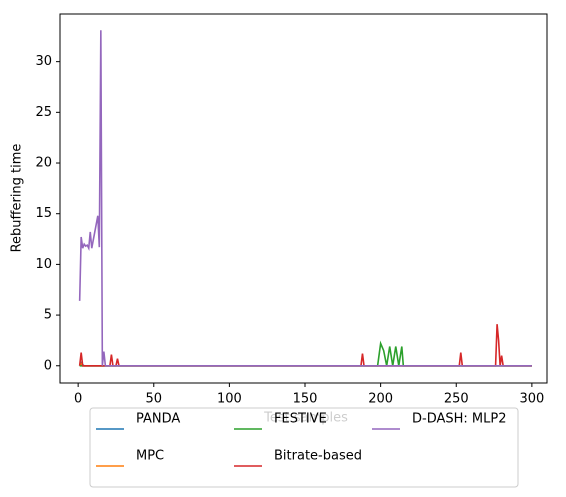  Describe the element at coordinates (531, 399) in the screenshot. I see `x-tick-label: 300` at that location.